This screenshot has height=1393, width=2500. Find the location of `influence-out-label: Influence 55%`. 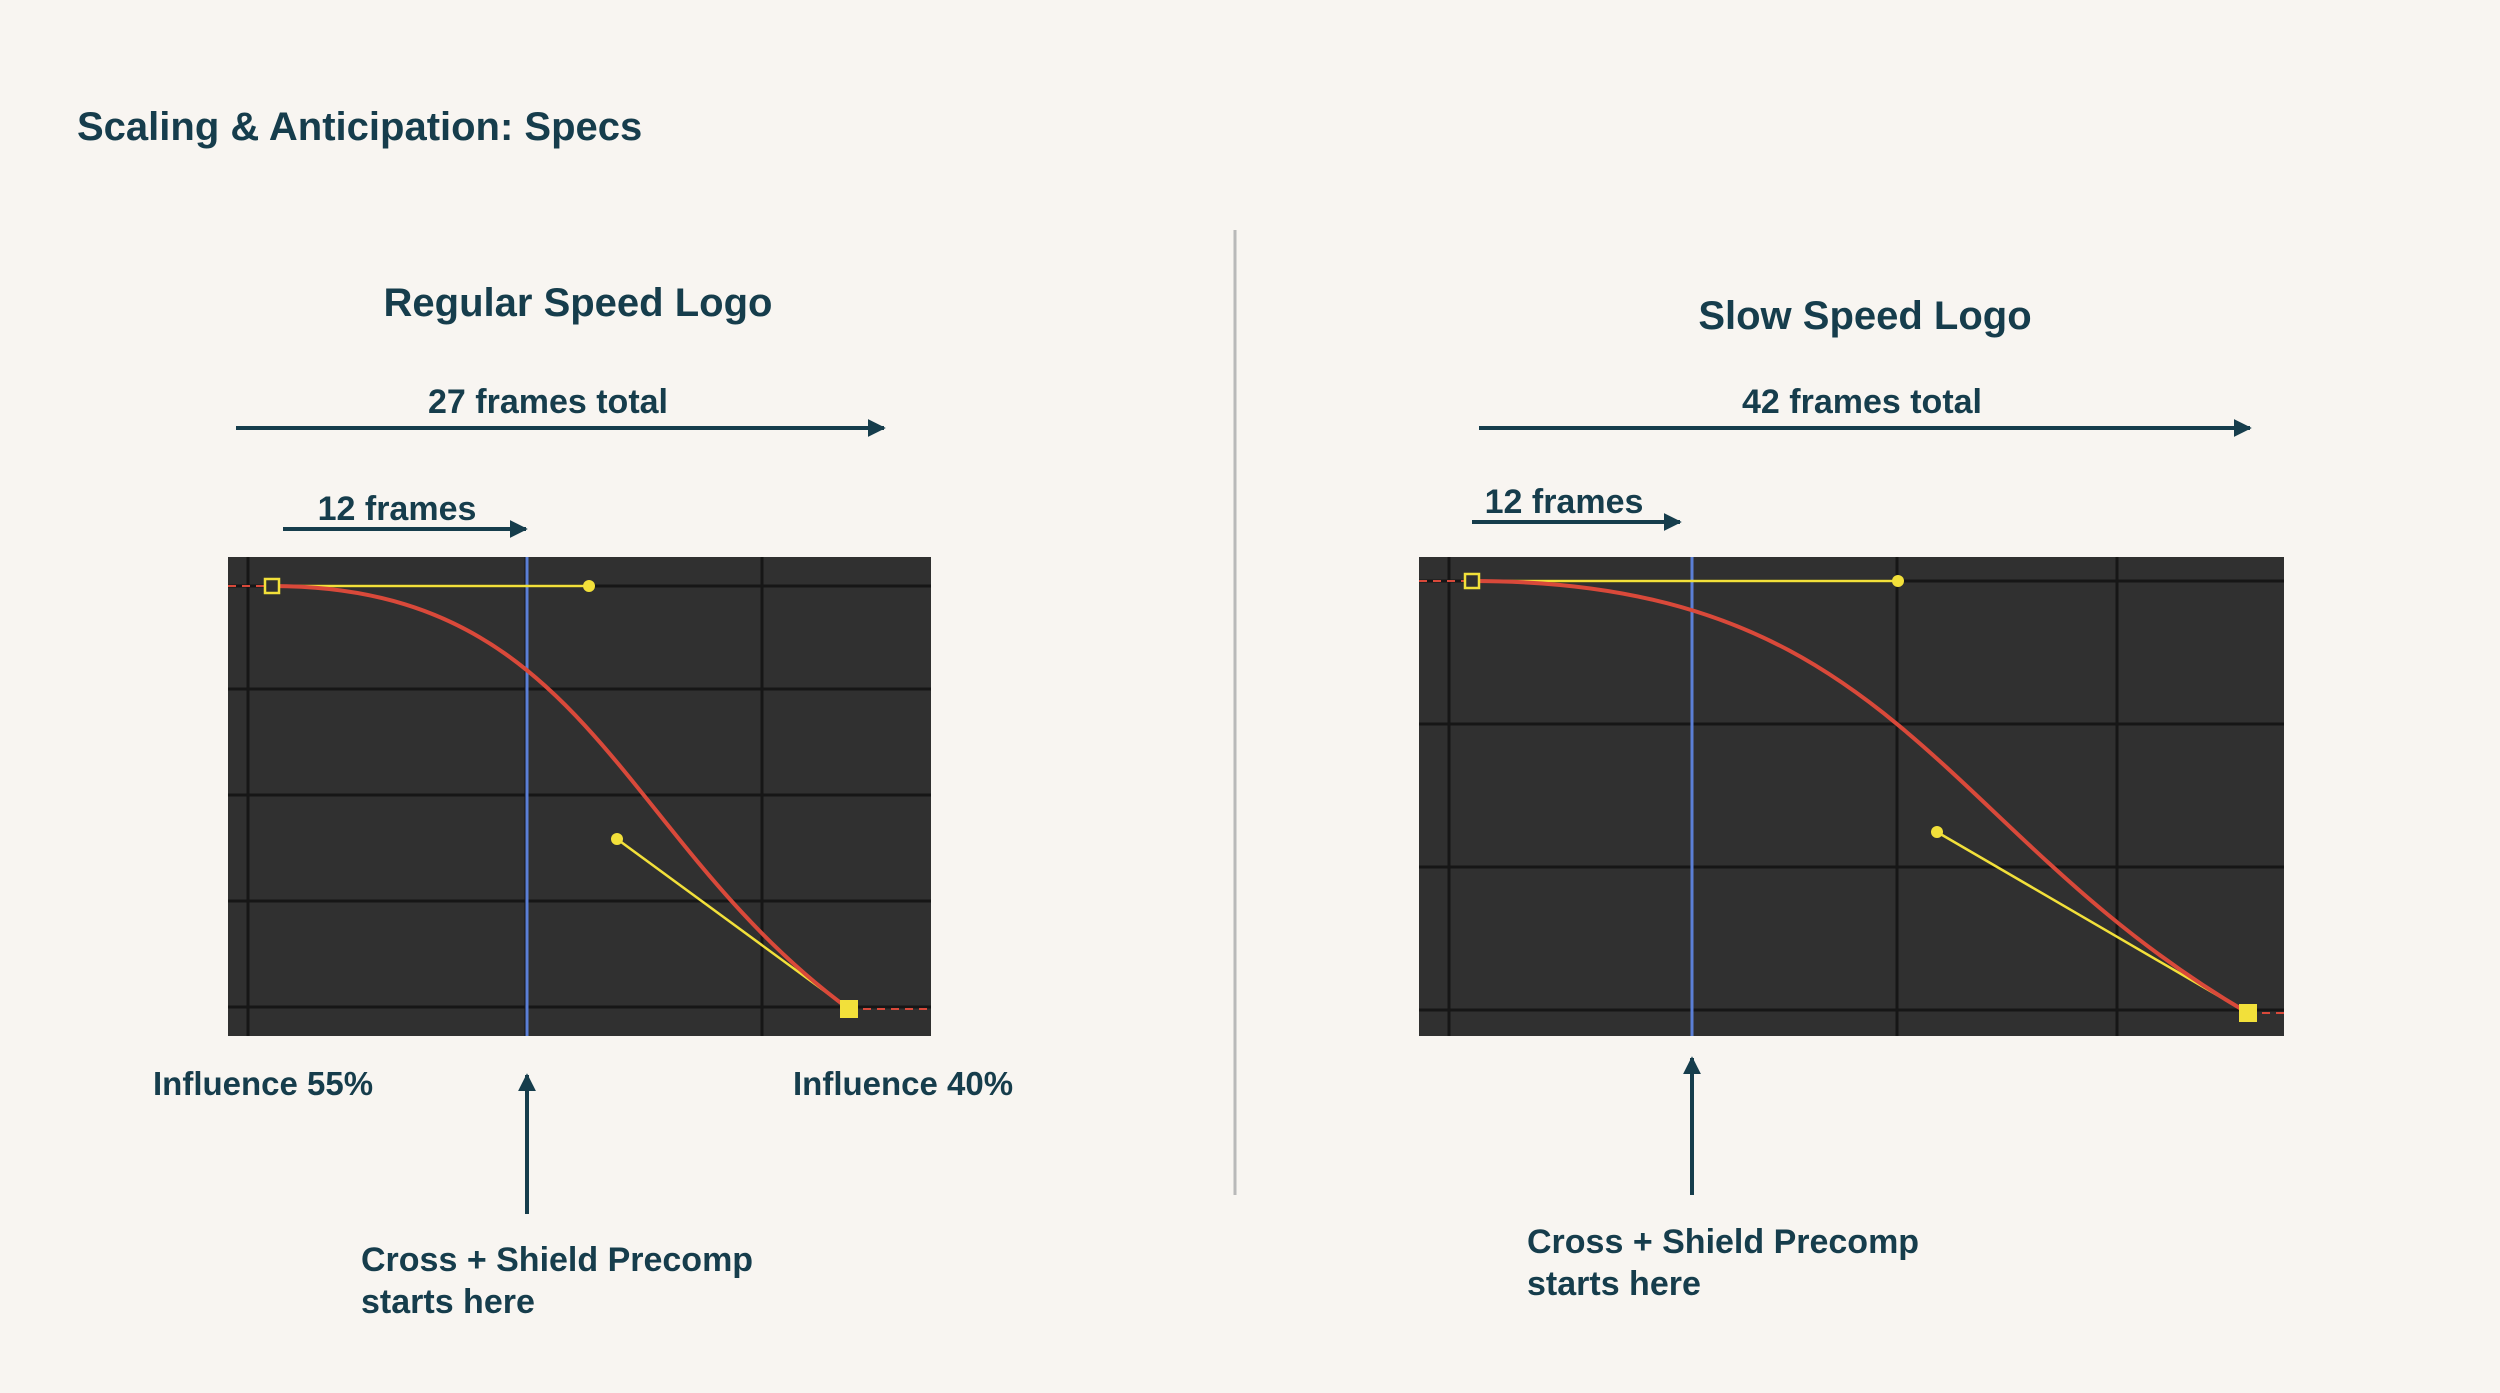

influence-out-label: Influence 55% is located at coordinates (263, 1083).